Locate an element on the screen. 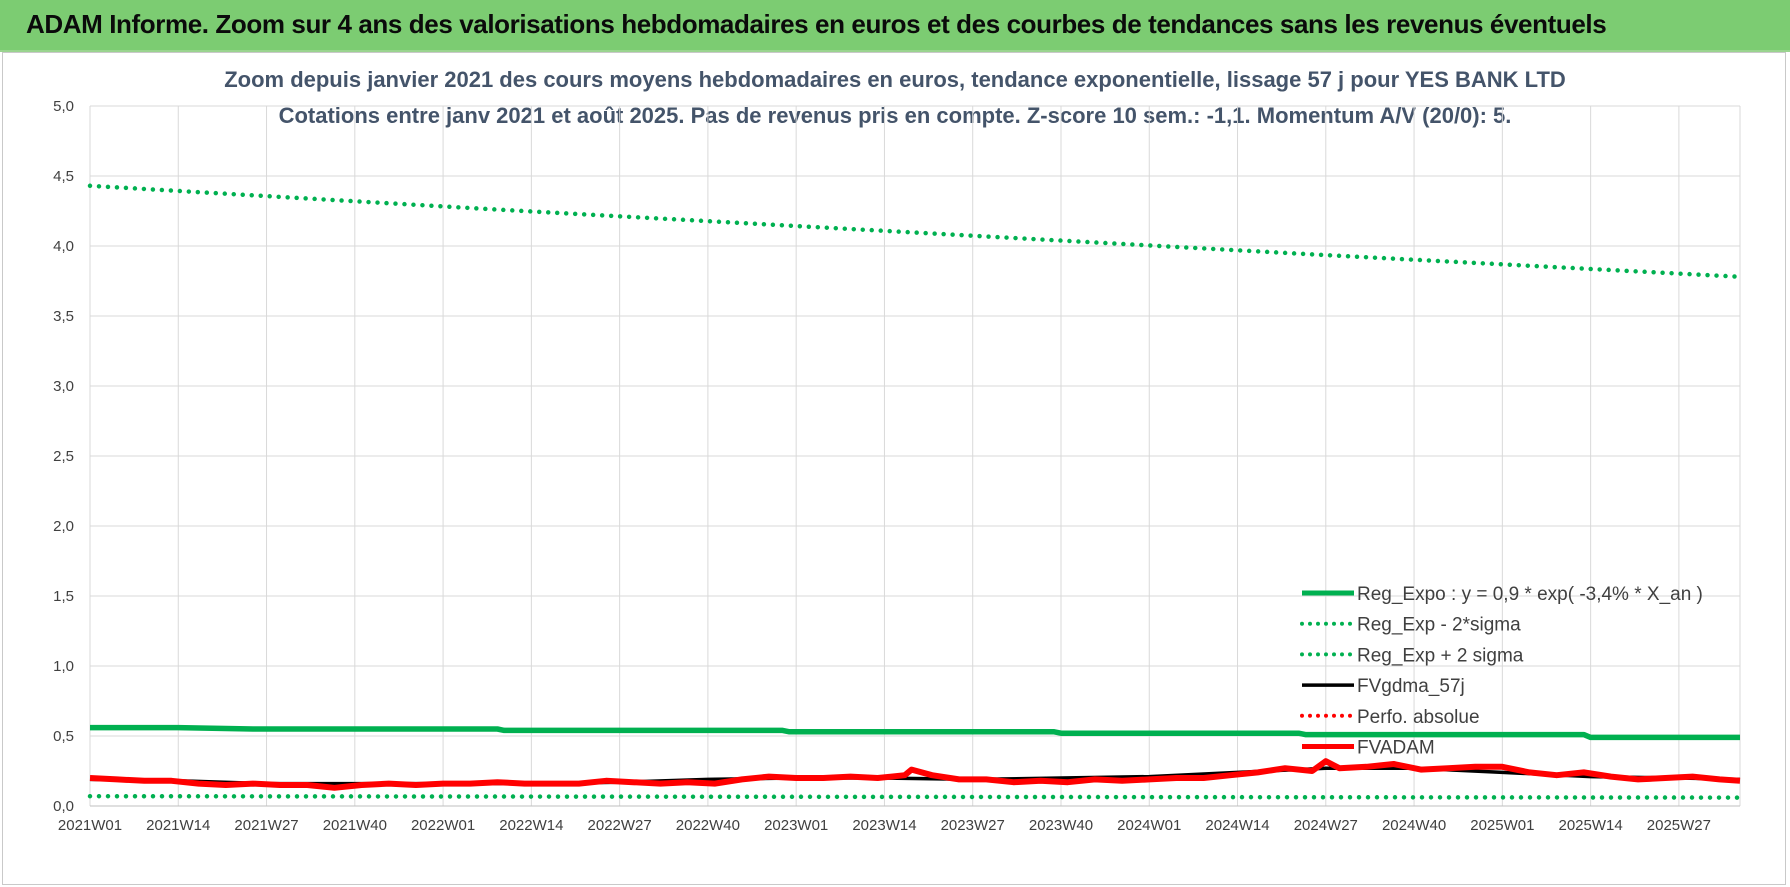 Image resolution: width=1790 pixels, height=887 pixels. x-tick-label: 2023W27 is located at coordinates (973, 825).